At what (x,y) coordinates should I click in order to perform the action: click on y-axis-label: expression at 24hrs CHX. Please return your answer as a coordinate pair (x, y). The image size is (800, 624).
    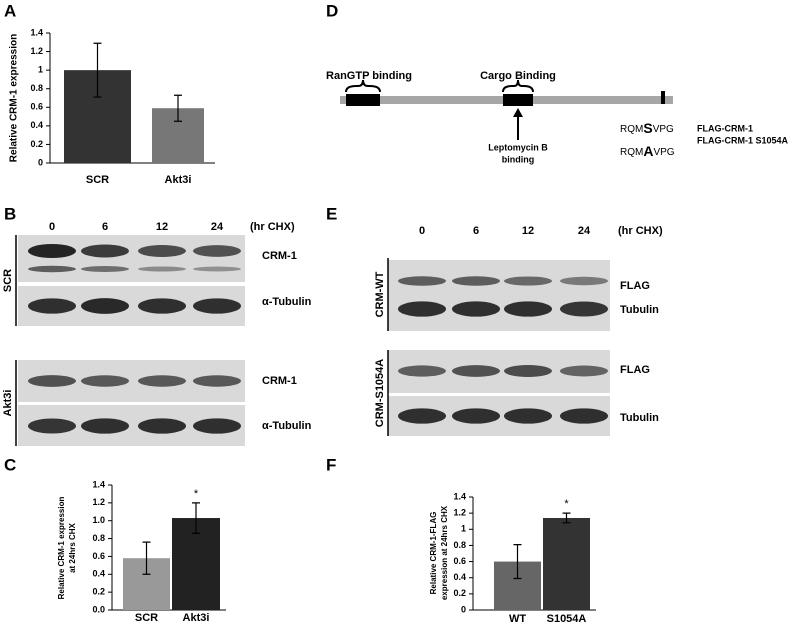
    Looking at the image, I should click on (444, 552).